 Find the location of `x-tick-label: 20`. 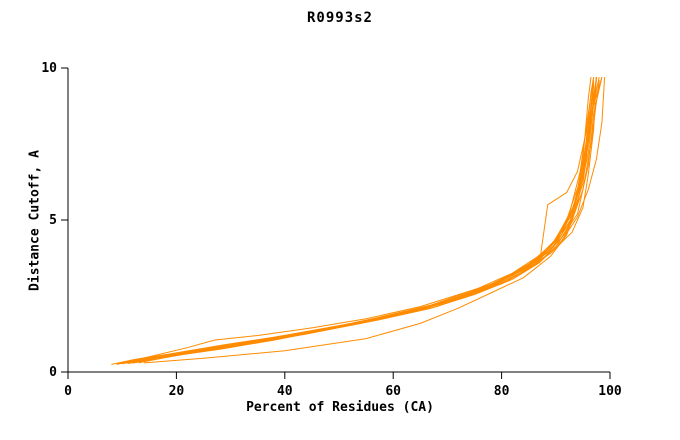

x-tick-label: 20 is located at coordinates (177, 391).